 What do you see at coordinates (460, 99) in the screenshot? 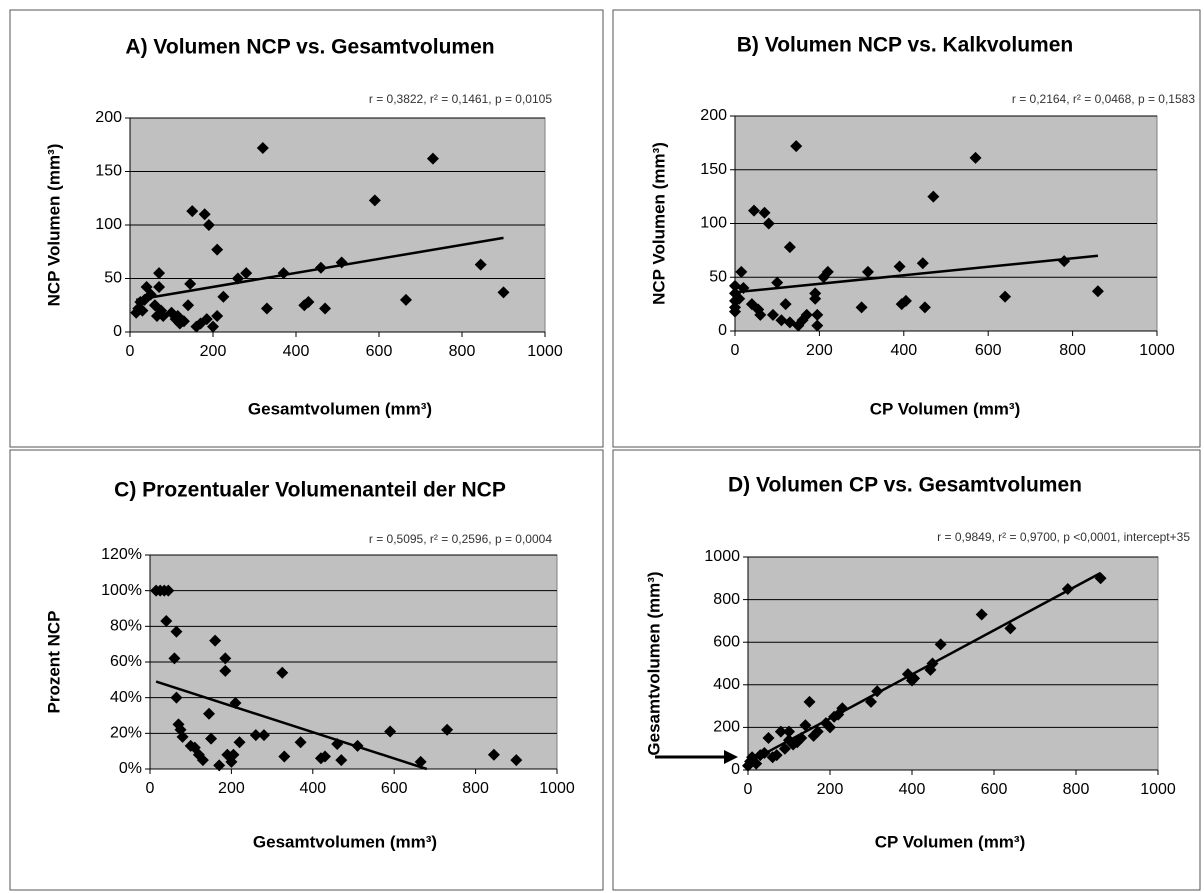
I see `annotation: r = 0,3822, r² = 0,1461, p = 0,0105` at bounding box center [460, 99].